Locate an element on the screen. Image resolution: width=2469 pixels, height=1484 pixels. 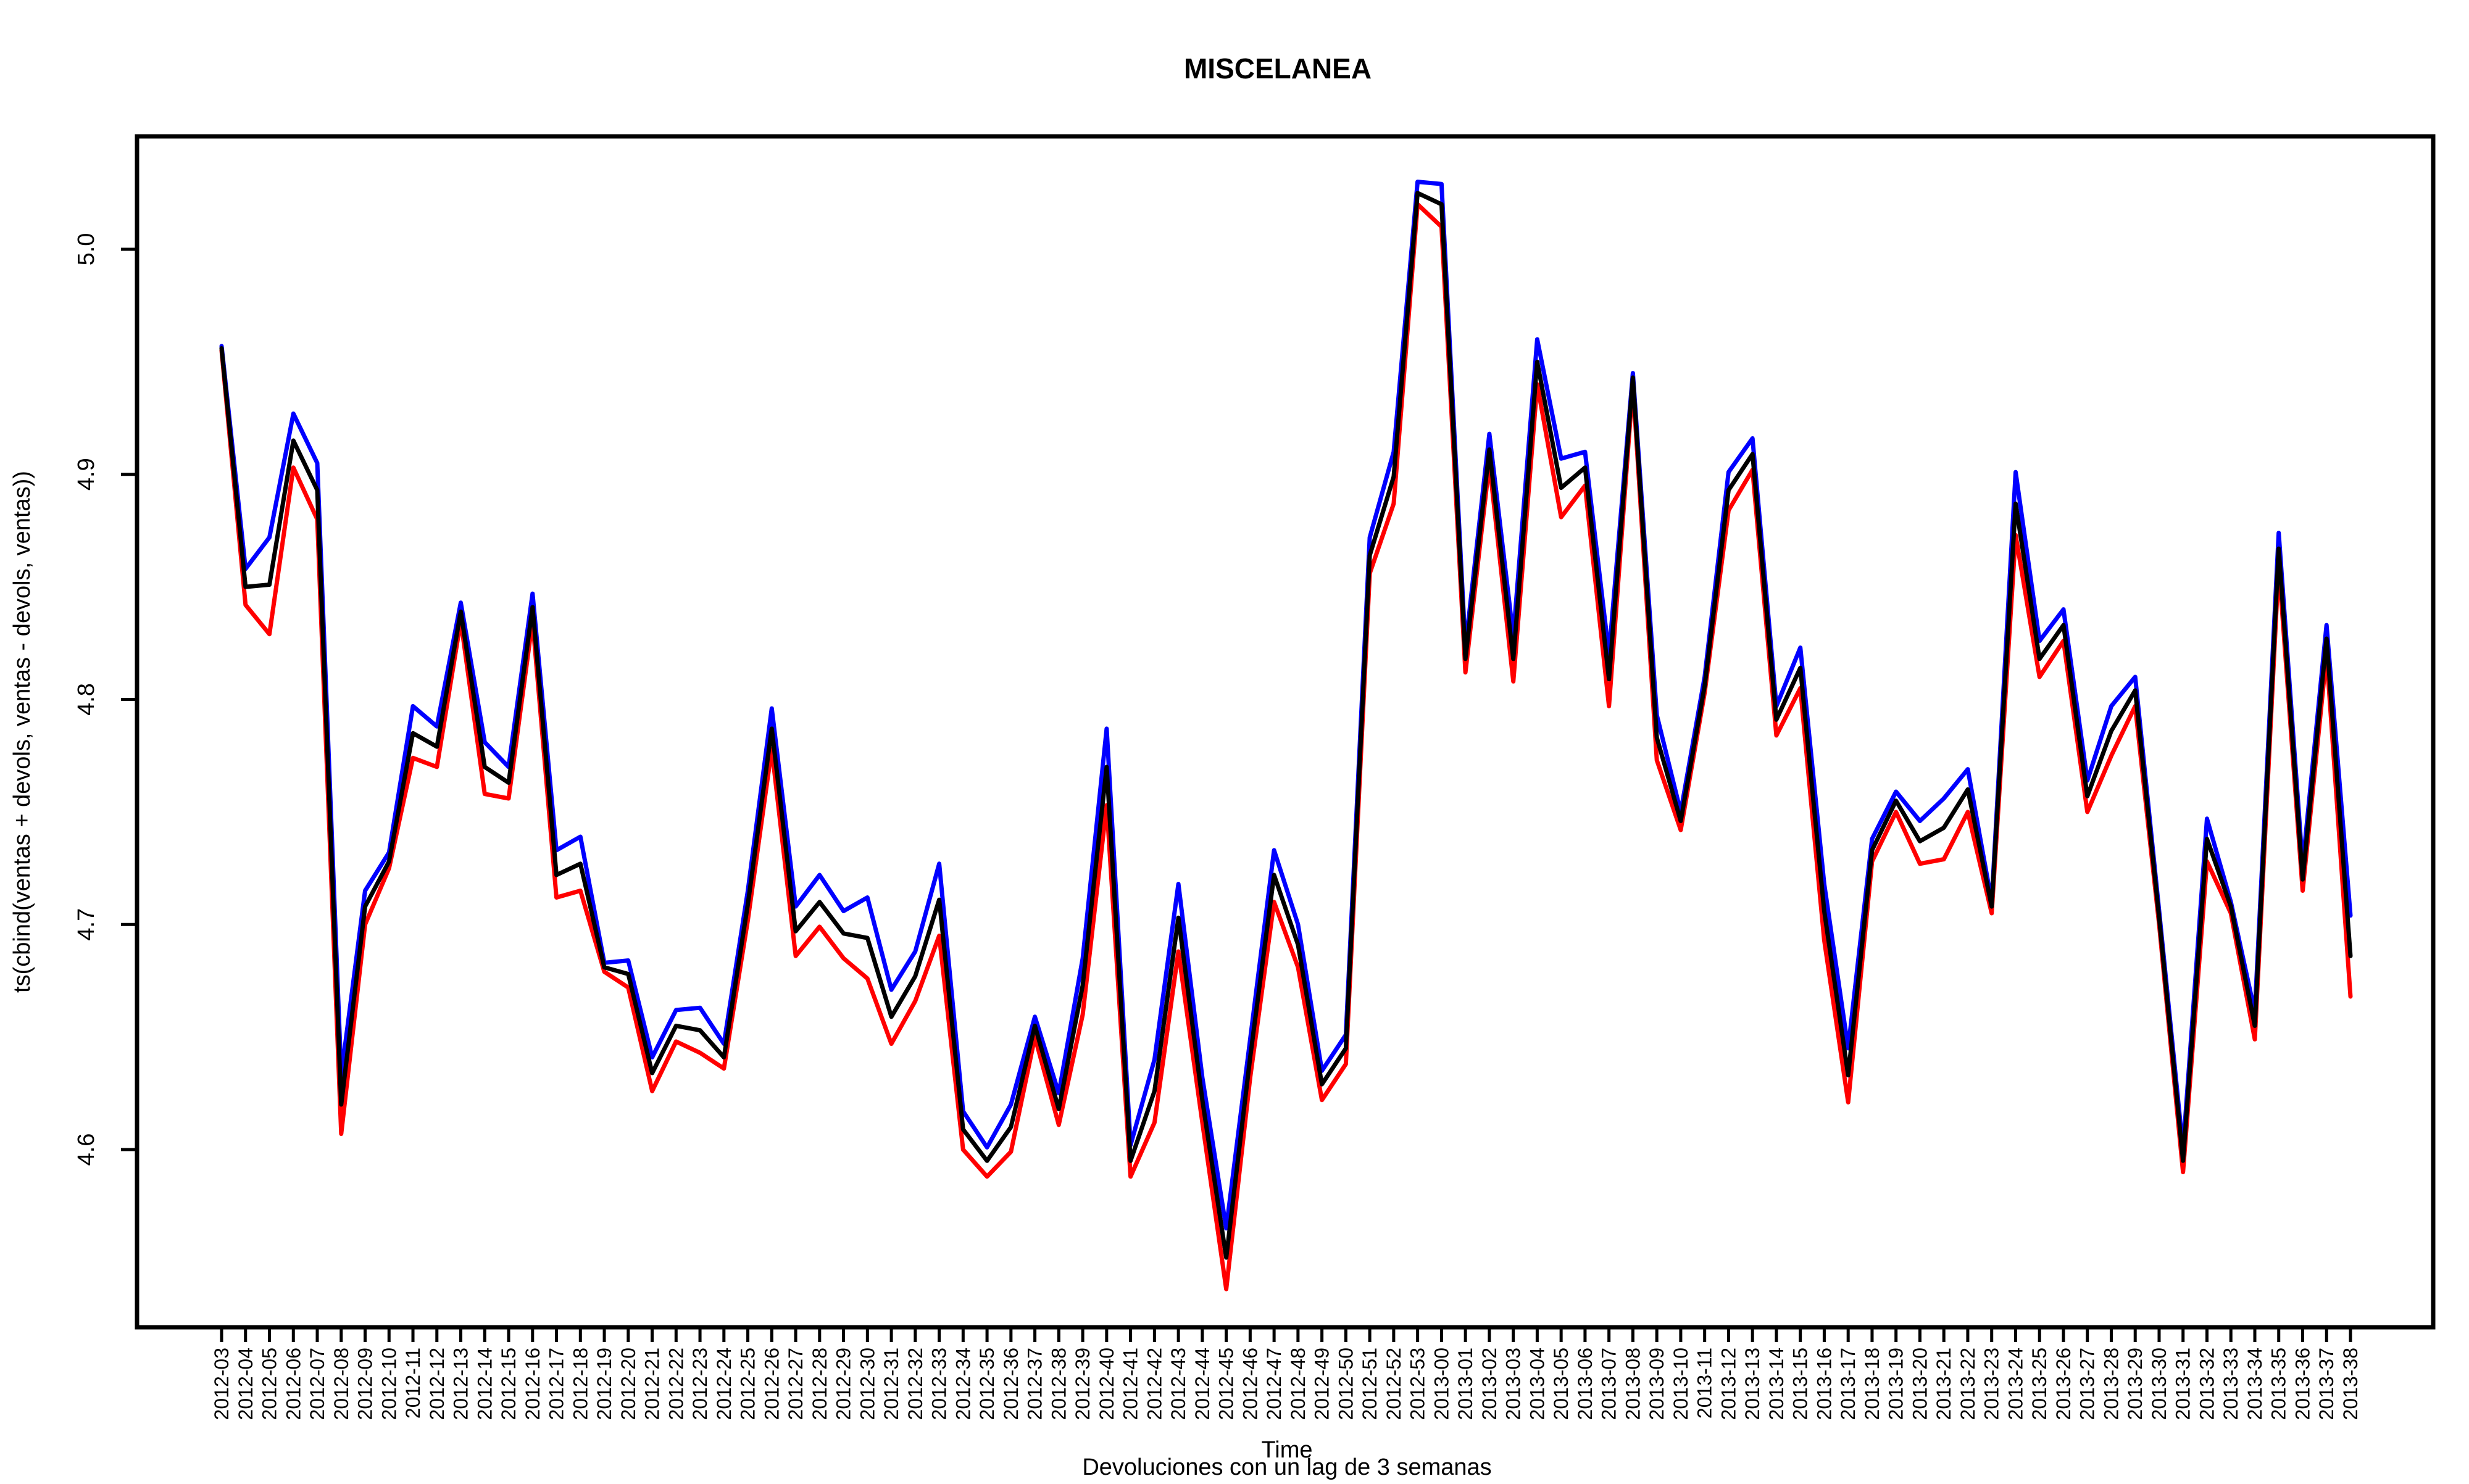
x-tick-label: 2012-45 is located at coordinates (1226, 1384).